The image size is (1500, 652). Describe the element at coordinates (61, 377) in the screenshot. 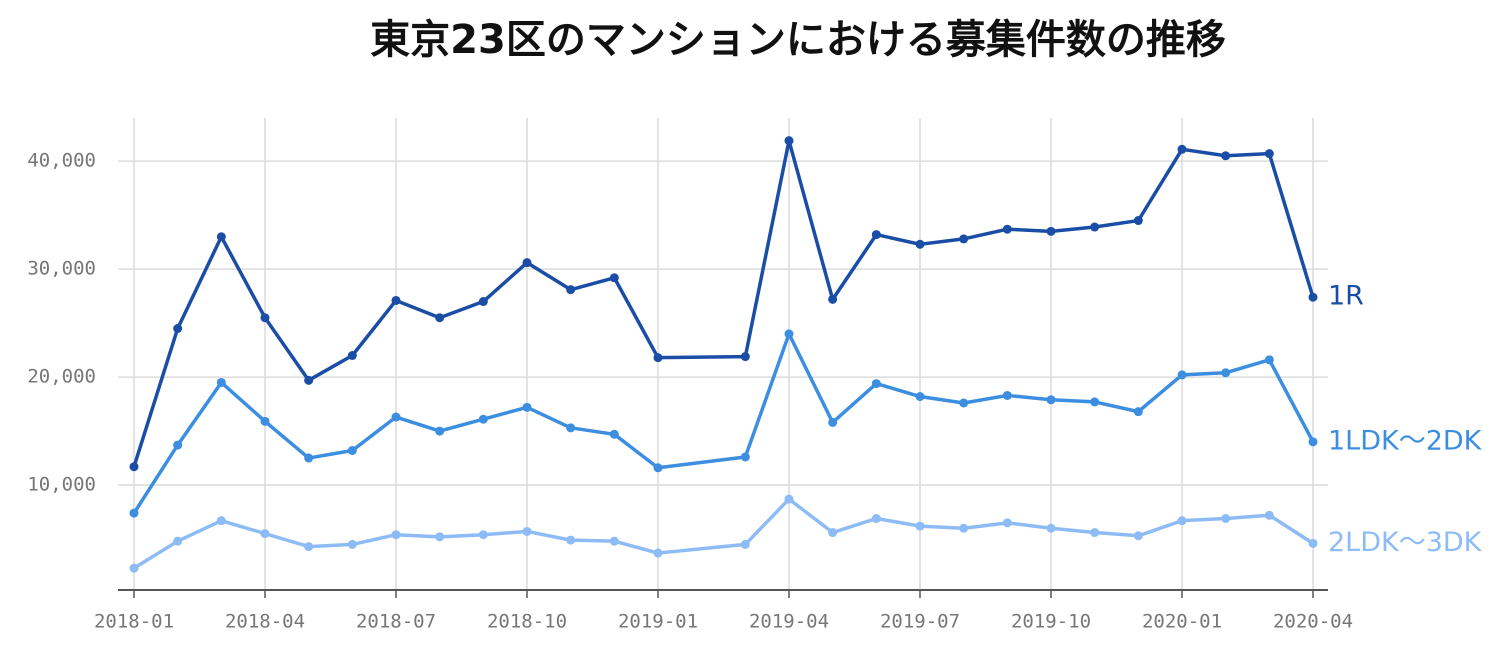

I see `y-tick-label: 20,000` at that location.